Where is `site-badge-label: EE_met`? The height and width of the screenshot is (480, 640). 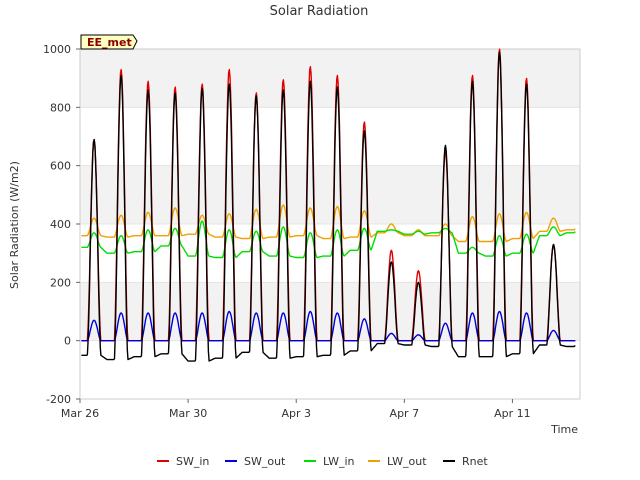
site-badge-label: EE_met is located at coordinates (109, 42).